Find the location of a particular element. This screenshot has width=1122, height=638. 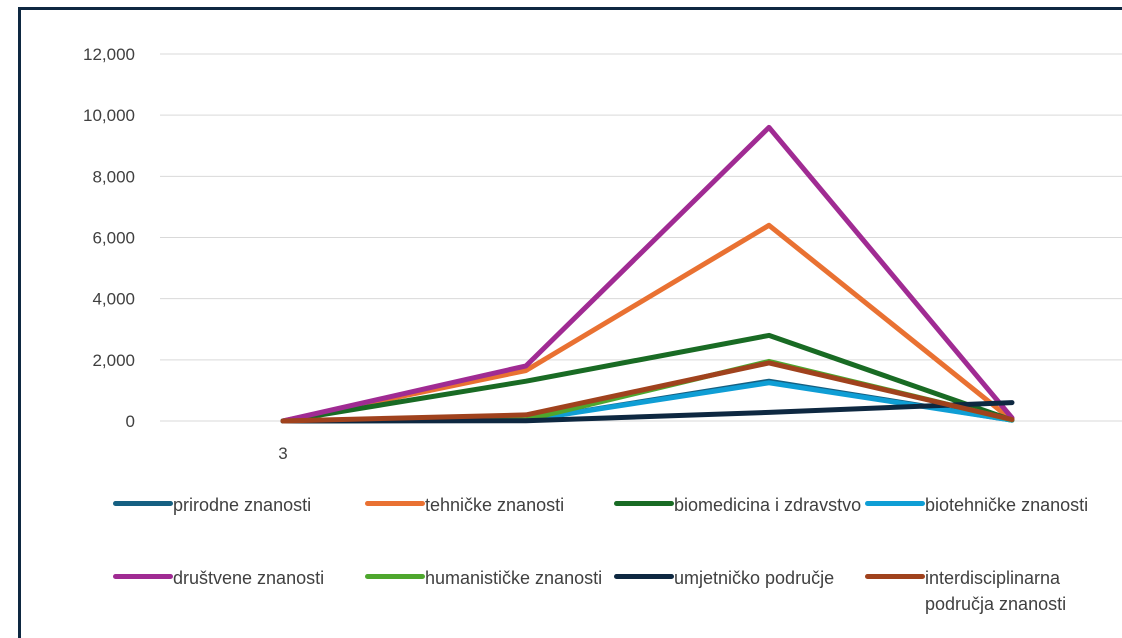

legend-label: interdisciplinarna područja znanosti is located at coordinates (996, 591).